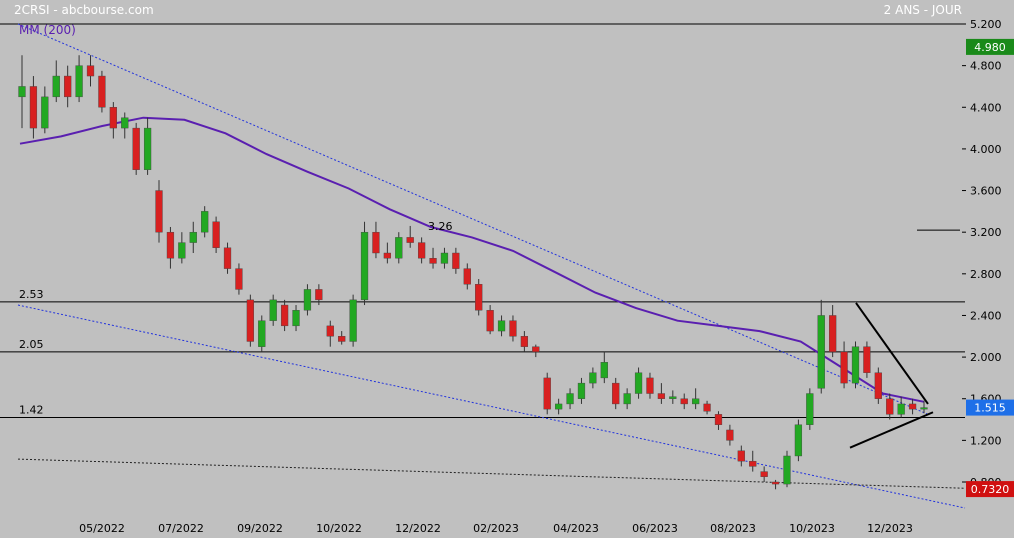 This screenshot has height=538, width=1014. What do you see at coordinates (986, 440) in the screenshot?
I see `y-tick-label: 1.200` at bounding box center [986, 440].